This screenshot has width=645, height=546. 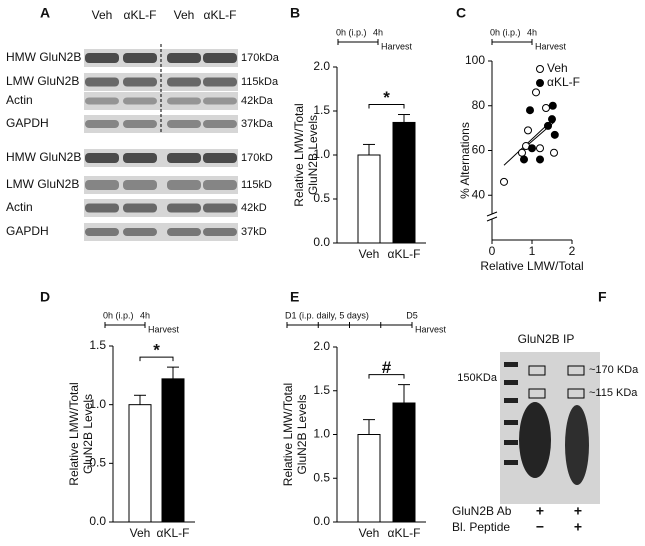 What do you see at coordinates (482, 511) in the screenshot?
I see `condition-label: GluN2B Ab` at bounding box center [482, 511].